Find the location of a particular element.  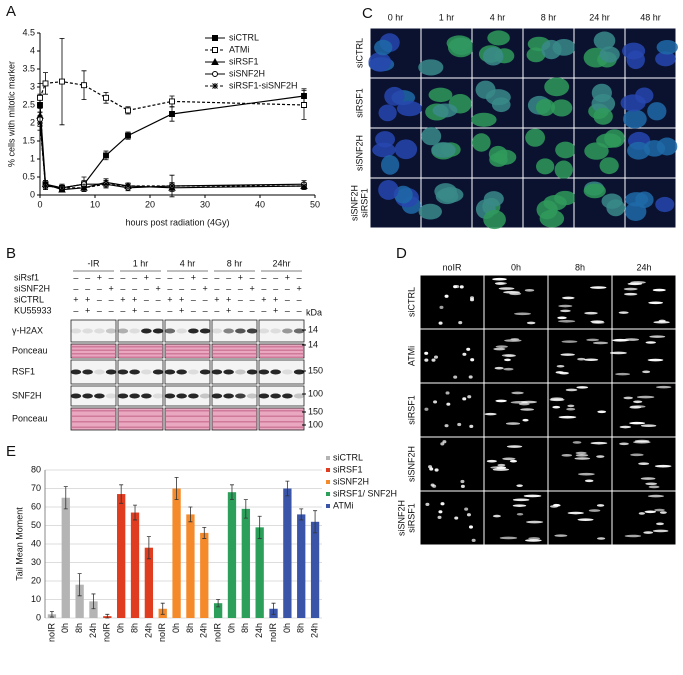

x-tick-label: 24h is located at coordinates (314, 630).